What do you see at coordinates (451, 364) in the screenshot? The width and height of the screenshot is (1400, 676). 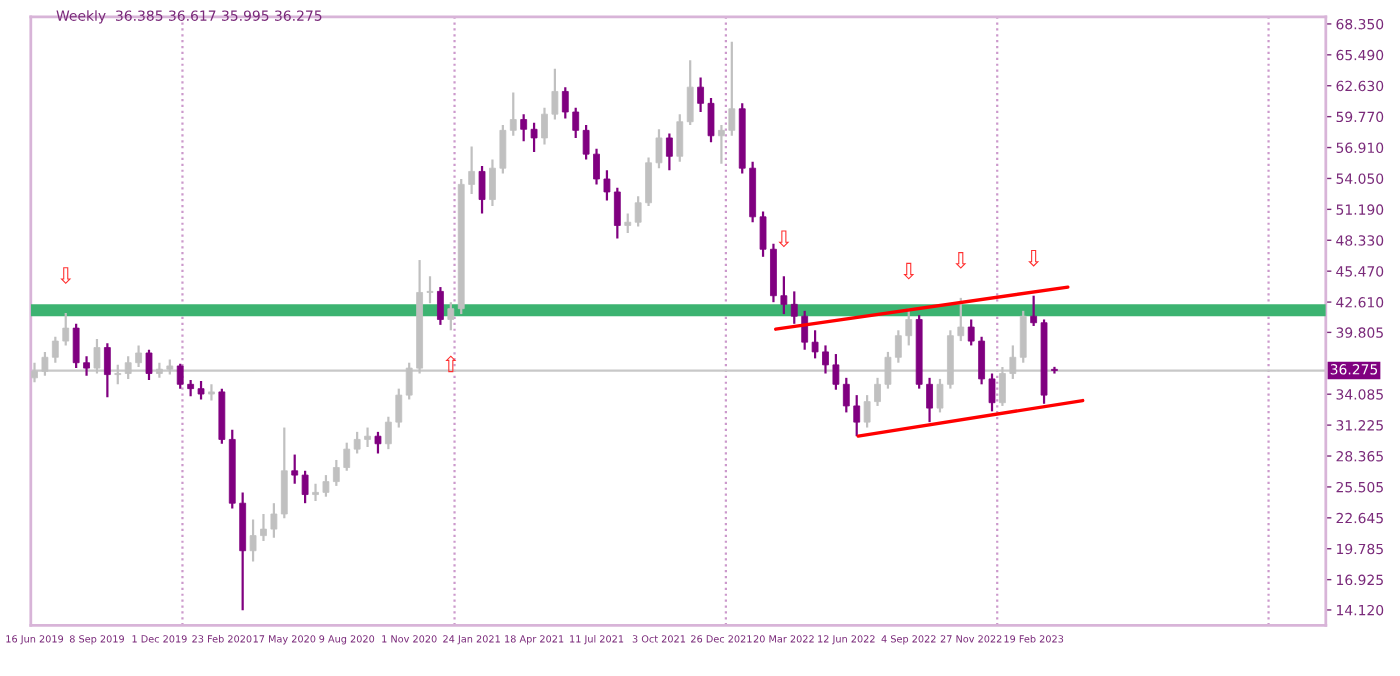 I see `annotation: ⇧` at bounding box center [451, 364].